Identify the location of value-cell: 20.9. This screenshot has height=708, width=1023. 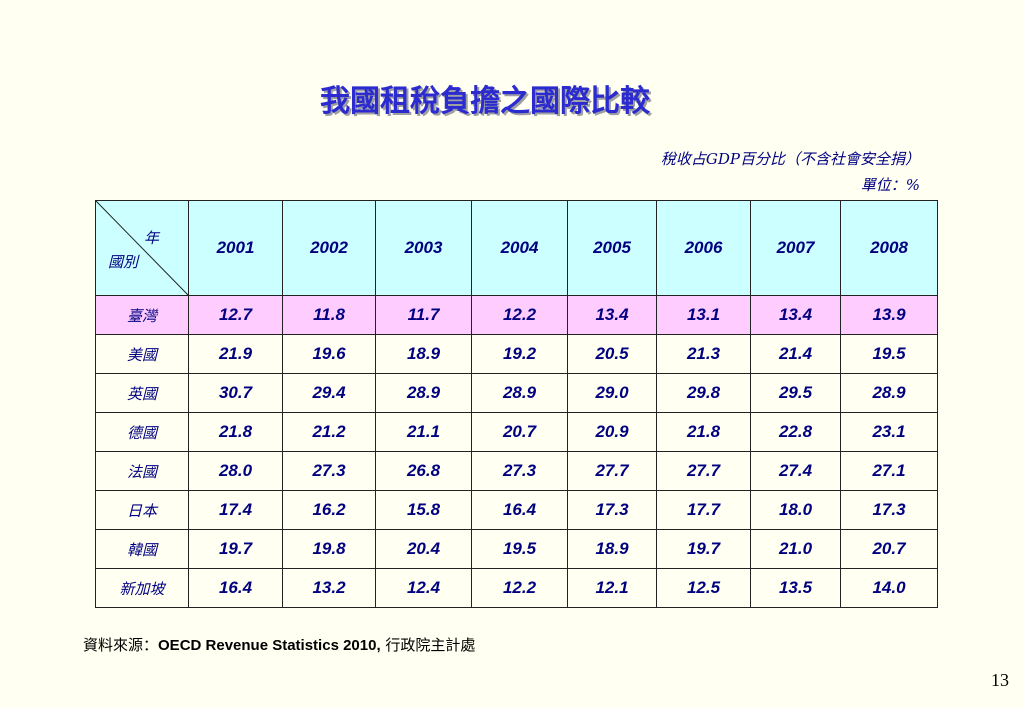
(612, 432).